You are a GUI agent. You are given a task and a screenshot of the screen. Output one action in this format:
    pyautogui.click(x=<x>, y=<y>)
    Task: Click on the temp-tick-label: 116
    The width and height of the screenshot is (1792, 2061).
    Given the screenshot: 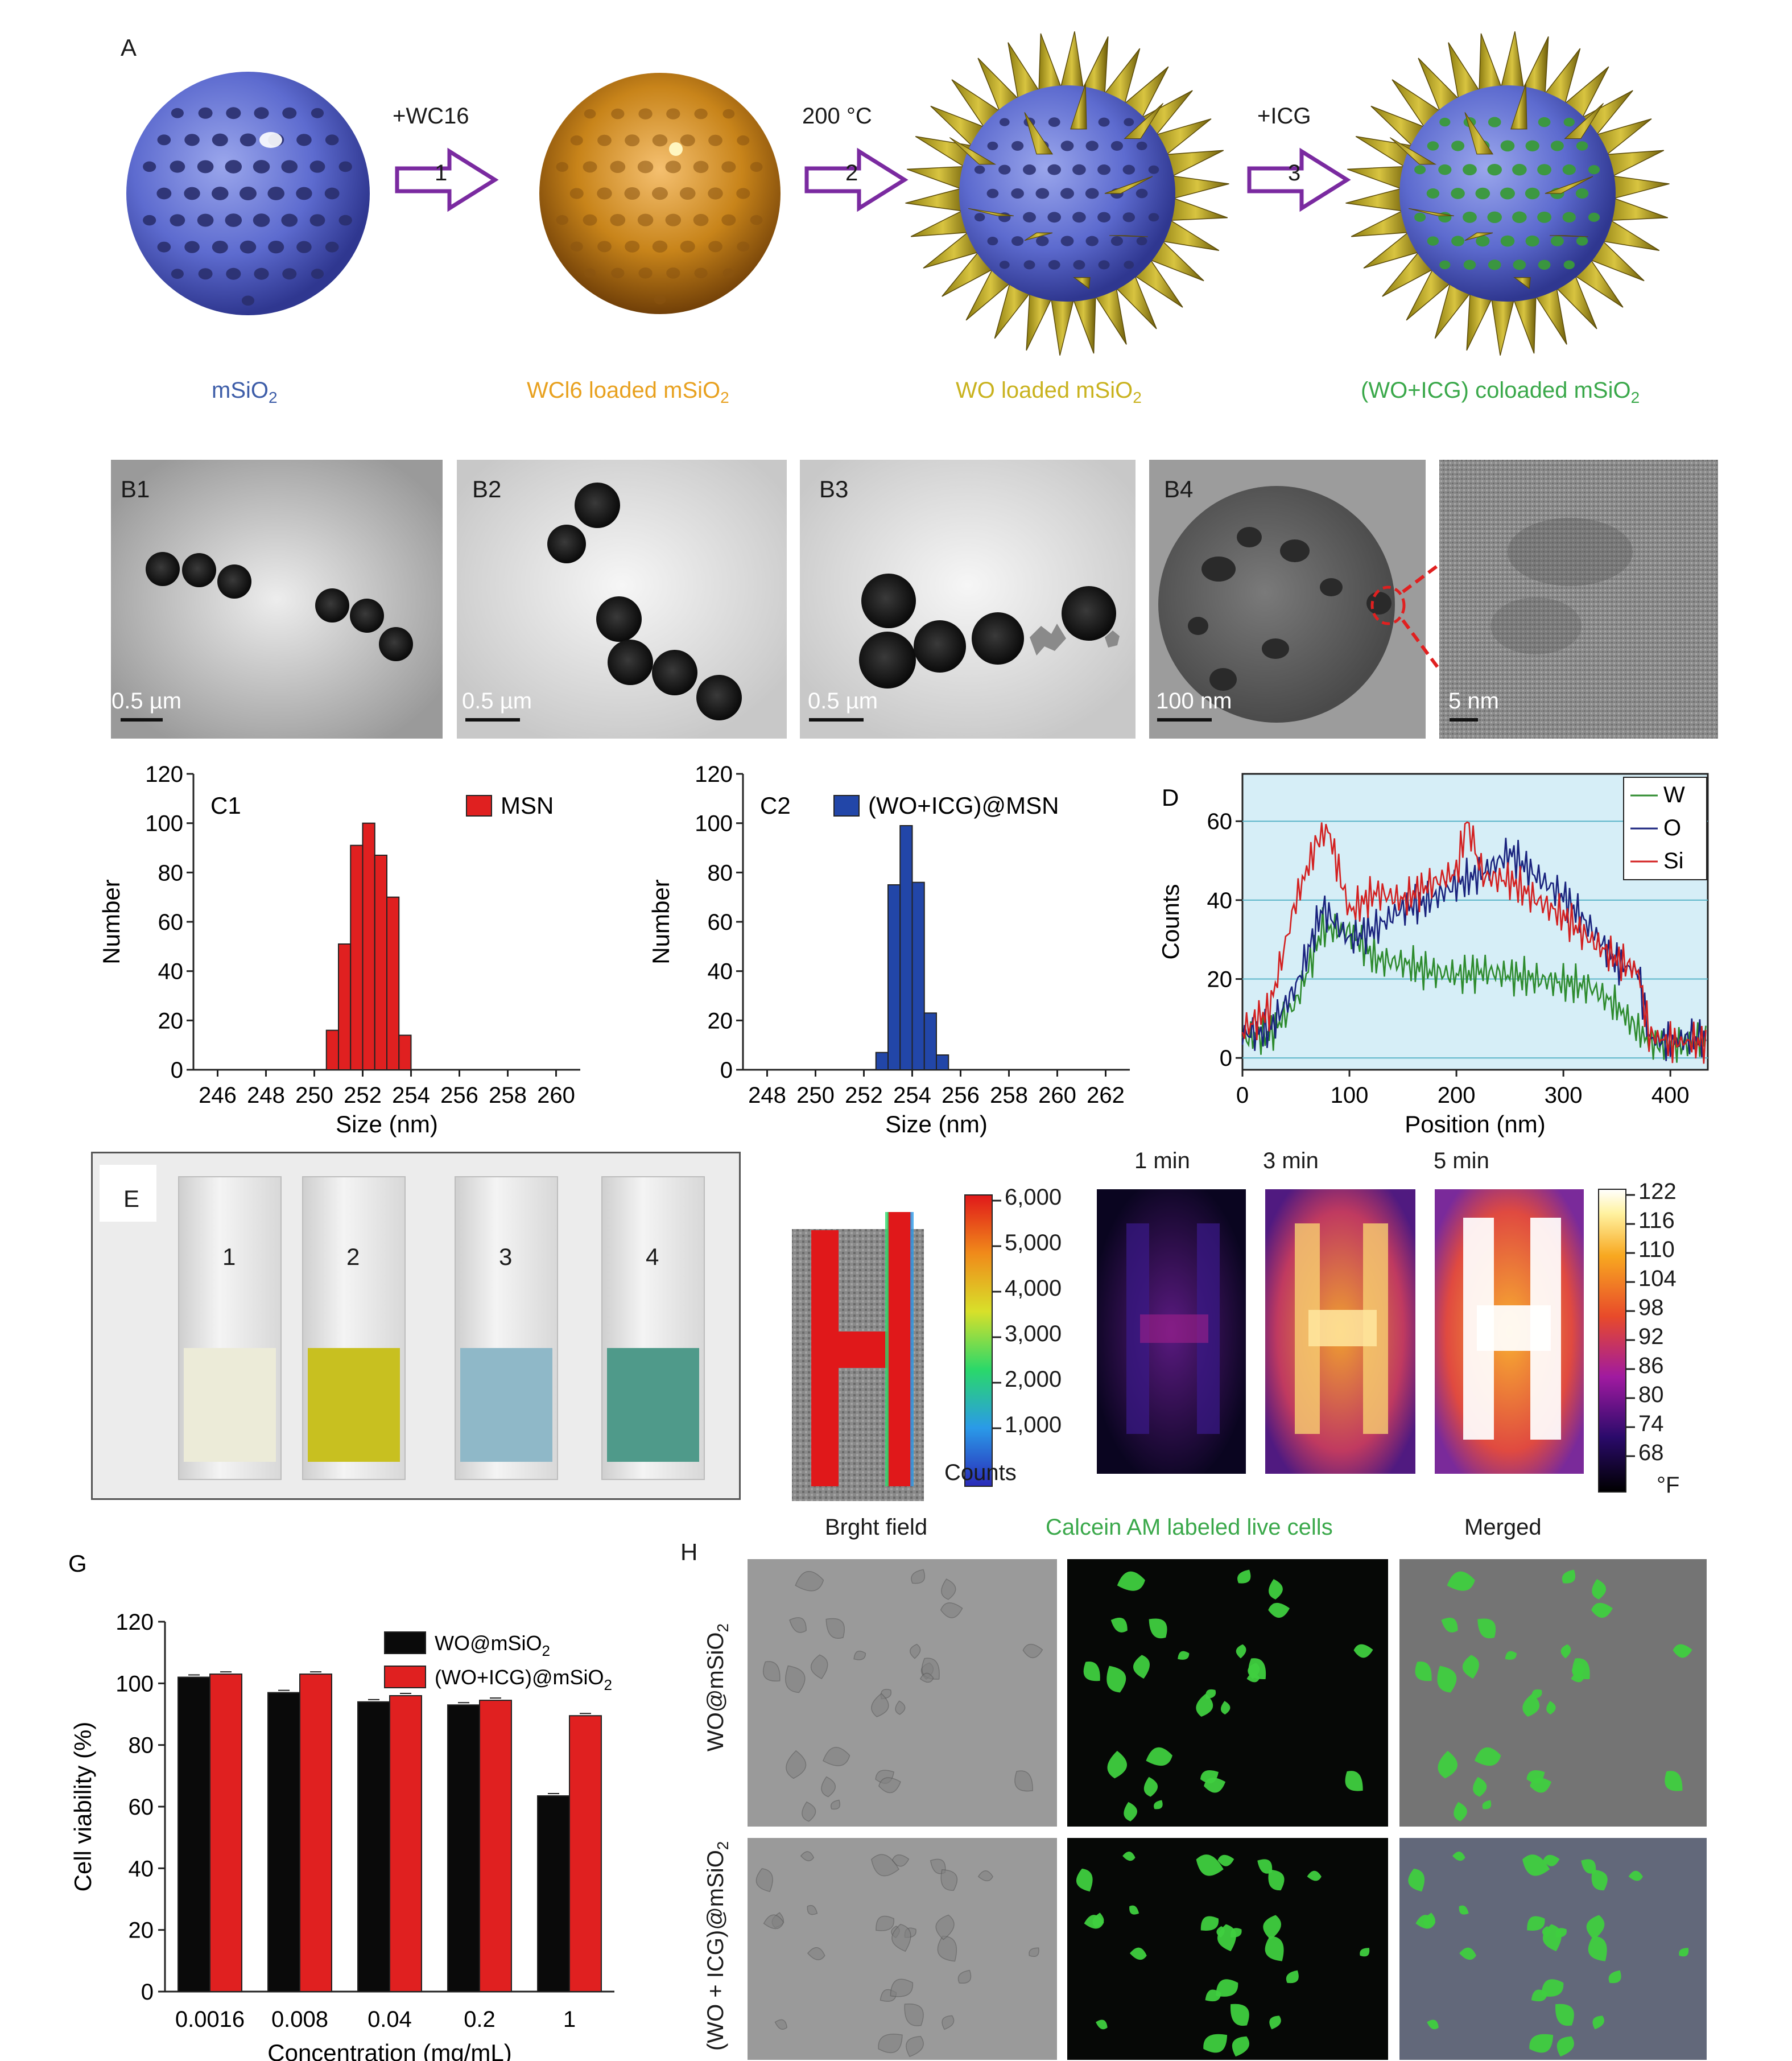 What is the action you would take?
    pyautogui.click(x=1656, y=1220)
    